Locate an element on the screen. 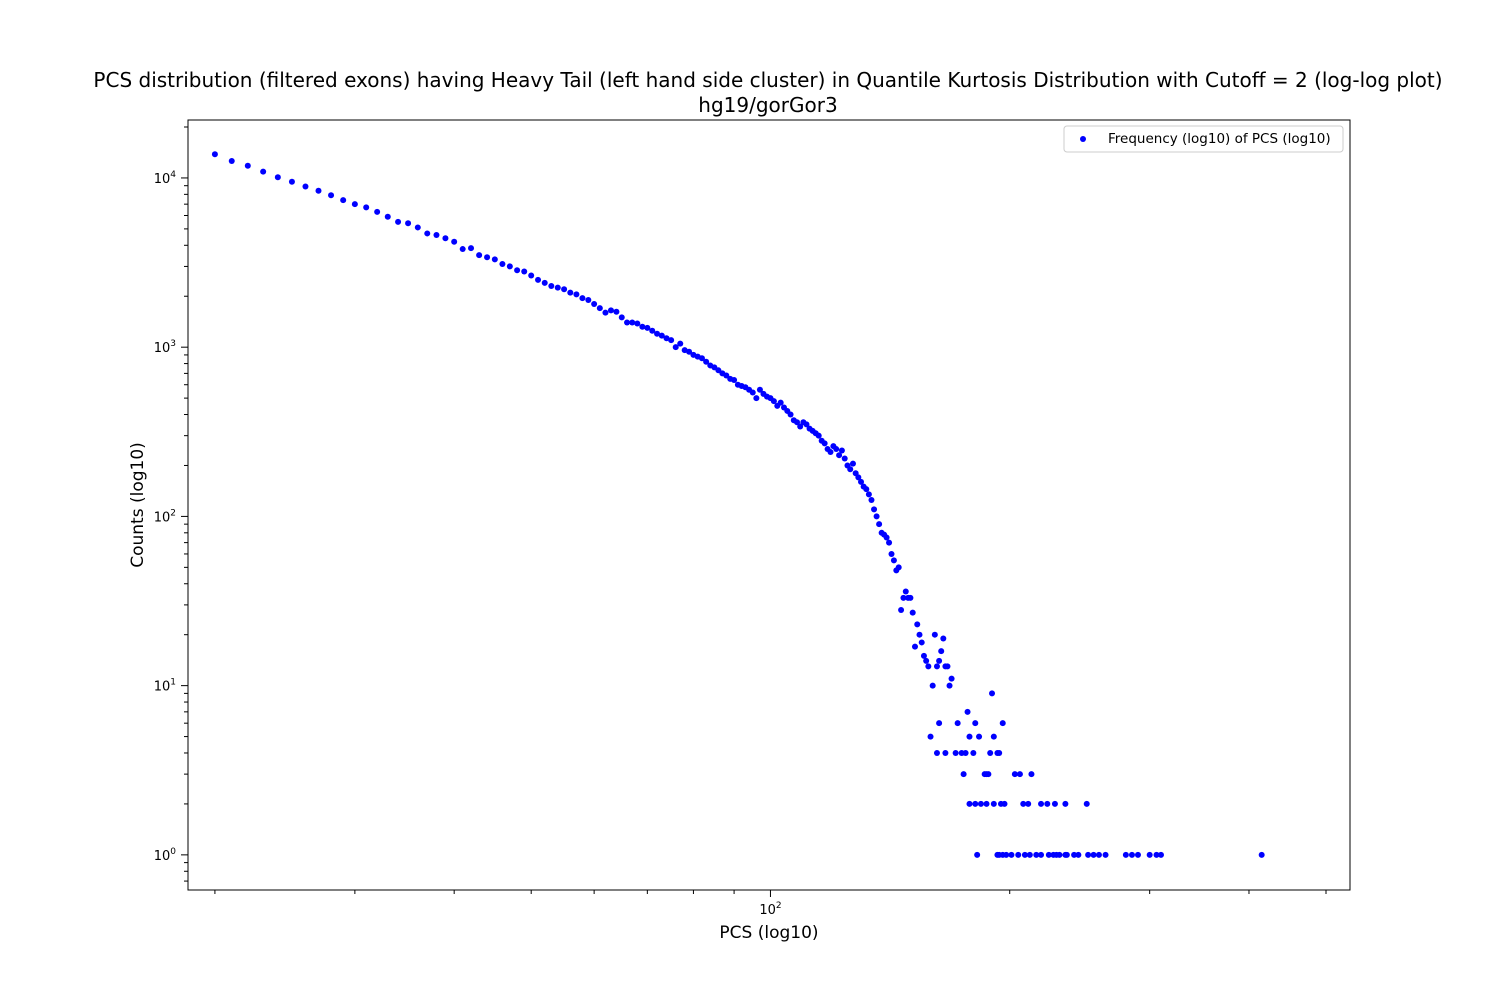 The height and width of the screenshot is (1000, 1500). y-tick-label: 100 is located at coordinates (165, 855).